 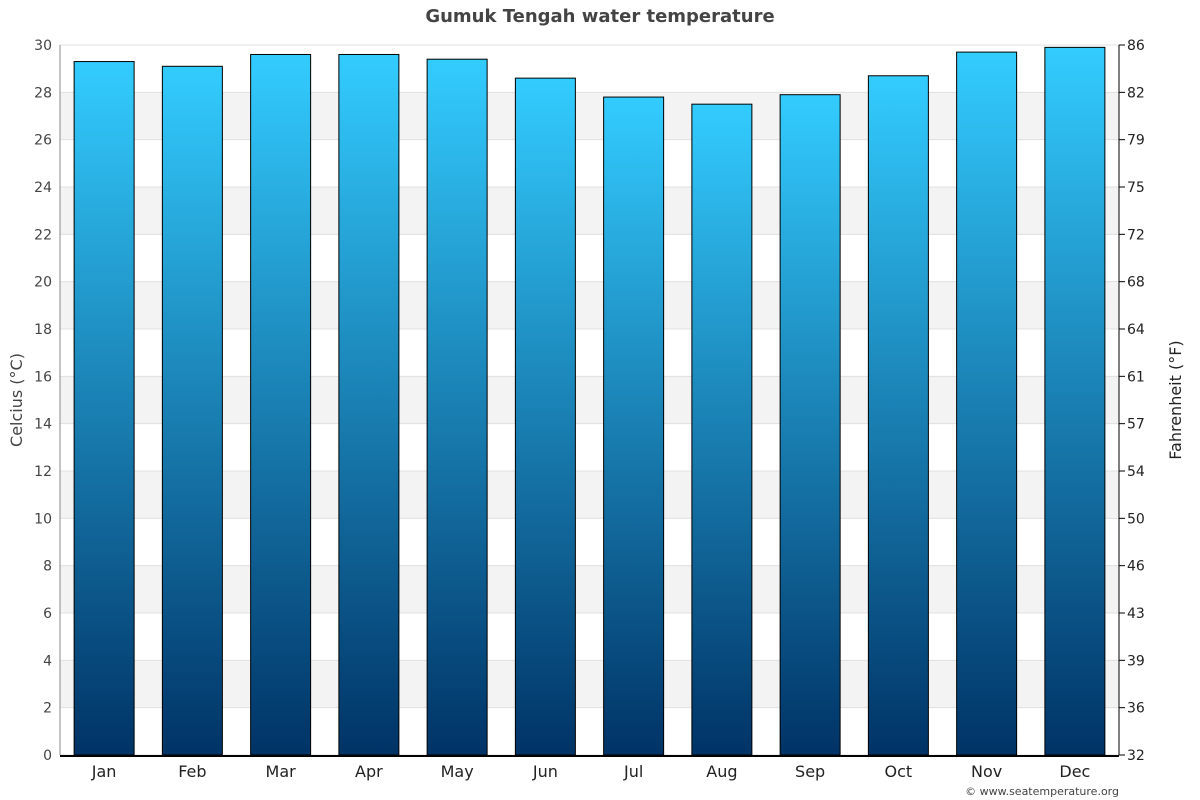 I want to click on y-right-tick-label: 68, so click(x=1136, y=283).